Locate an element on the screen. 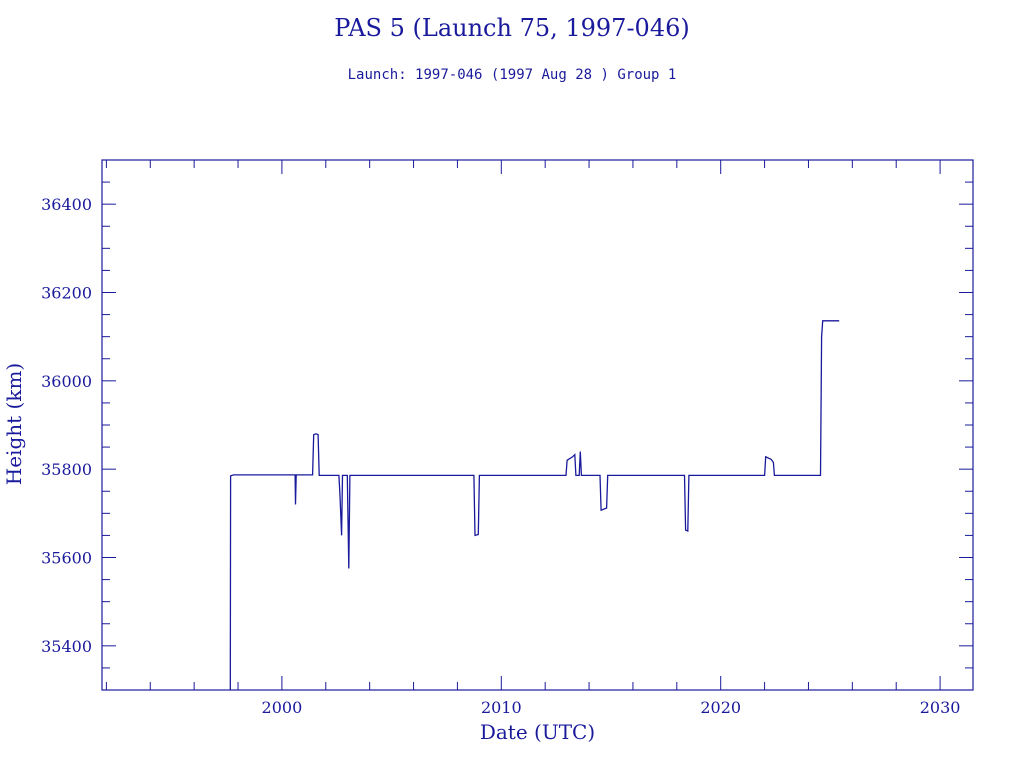  y-tick-label: 36400 is located at coordinates (66, 204).